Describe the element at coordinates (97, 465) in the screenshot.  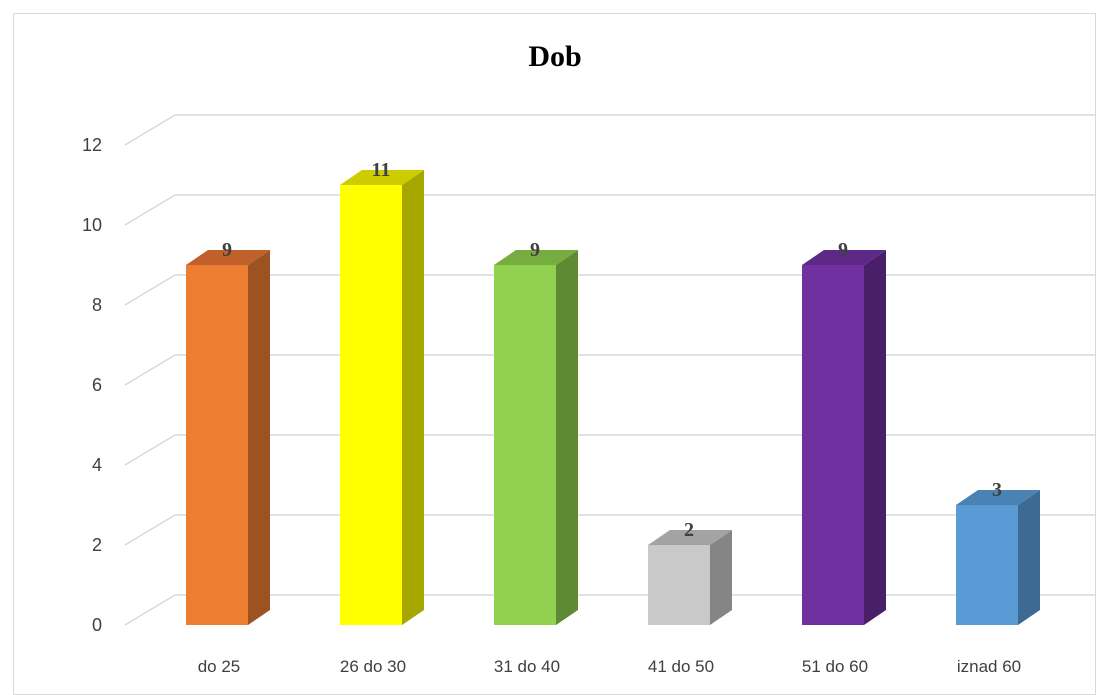
I see `y-tick-label: 4` at that location.